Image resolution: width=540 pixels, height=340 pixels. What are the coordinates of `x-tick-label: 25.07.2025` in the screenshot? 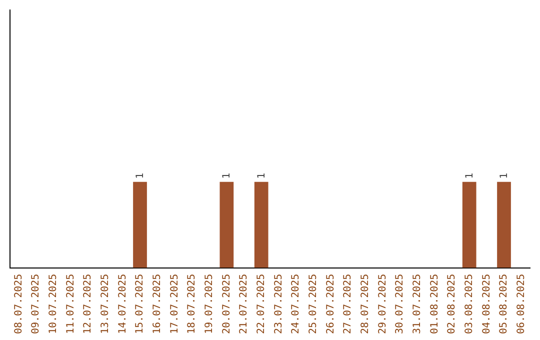 It's located at (313, 304).